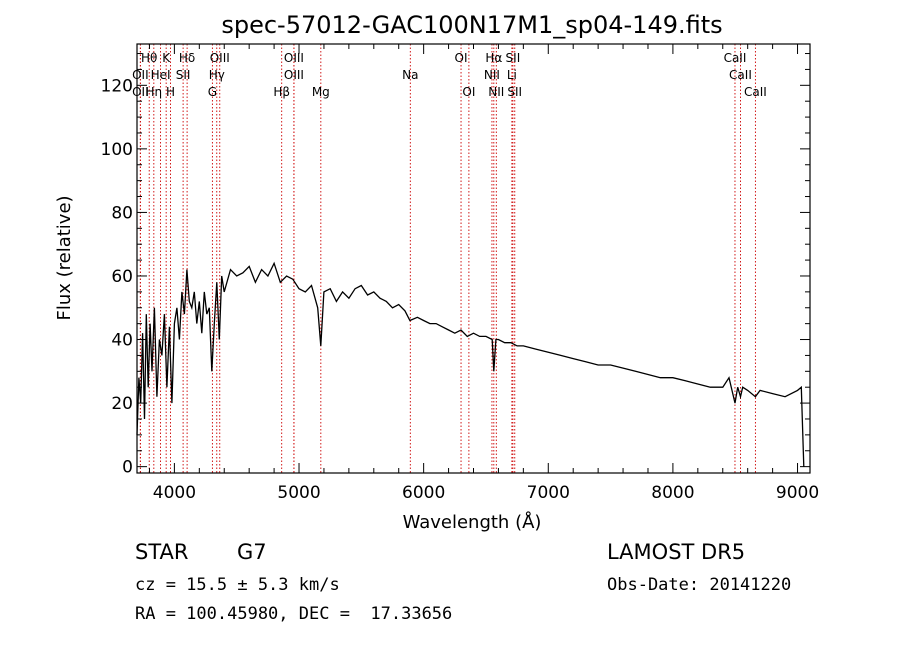  Describe the element at coordinates (149, 58) in the screenshot. I see `marker-label-0: Hθ` at that location.